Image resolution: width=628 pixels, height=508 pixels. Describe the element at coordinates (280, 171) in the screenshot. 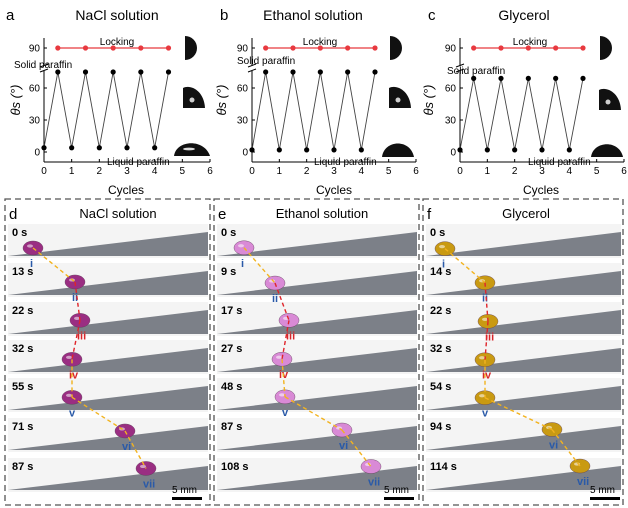

I see `x-tick-label: 1` at that location.